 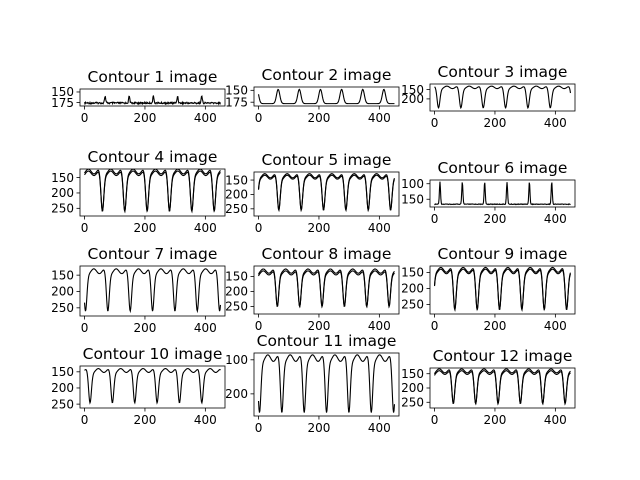 What do you see at coordinates (327, 75) in the screenshot?
I see `subplot-title: Contour 2 image` at bounding box center [327, 75].